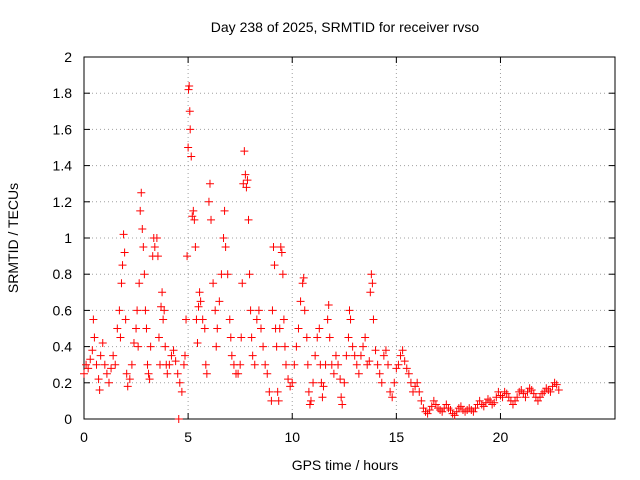 The width and height of the screenshot is (640, 480). Describe the element at coordinates (63, 166) in the screenshot. I see `y-tick-label: 1.4` at that location.